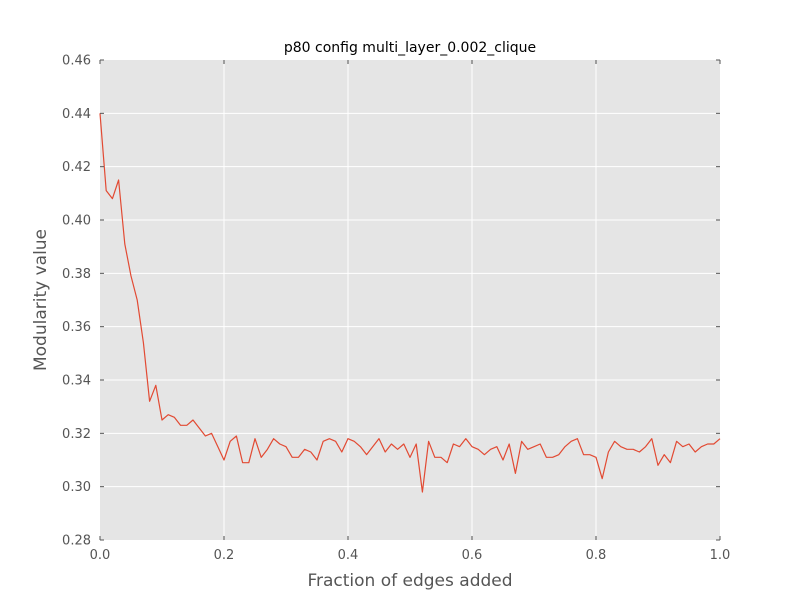 This screenshot has height=600, width=800. Describe the element at coordinates (76, 274) in the screenshot. I see `y-tick-label: 0.38` at that location.